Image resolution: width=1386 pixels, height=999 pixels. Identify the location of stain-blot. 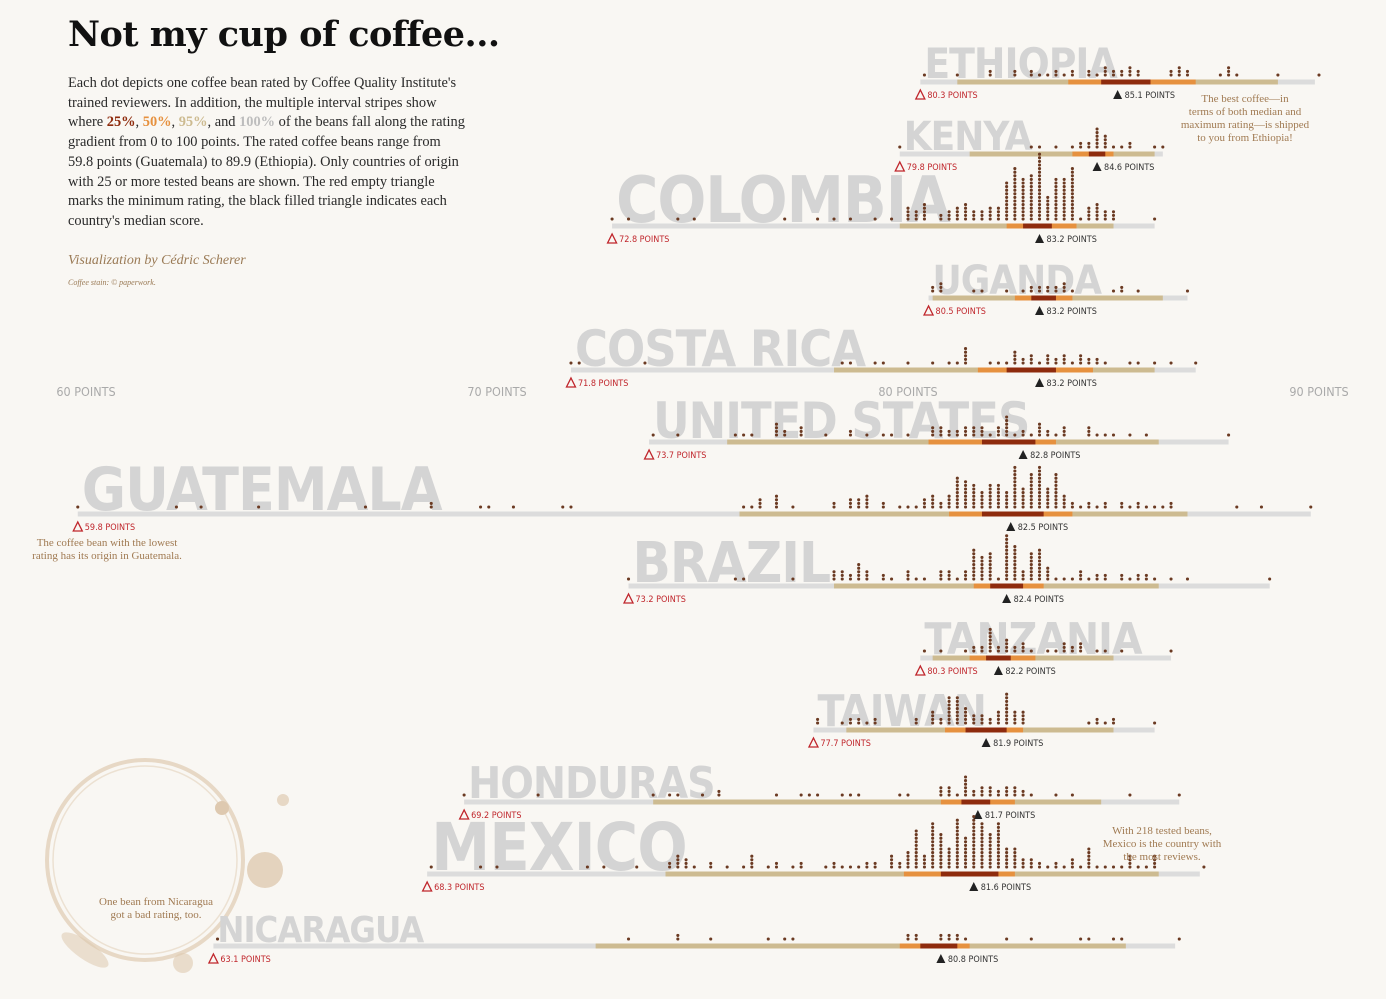
(265, 870).